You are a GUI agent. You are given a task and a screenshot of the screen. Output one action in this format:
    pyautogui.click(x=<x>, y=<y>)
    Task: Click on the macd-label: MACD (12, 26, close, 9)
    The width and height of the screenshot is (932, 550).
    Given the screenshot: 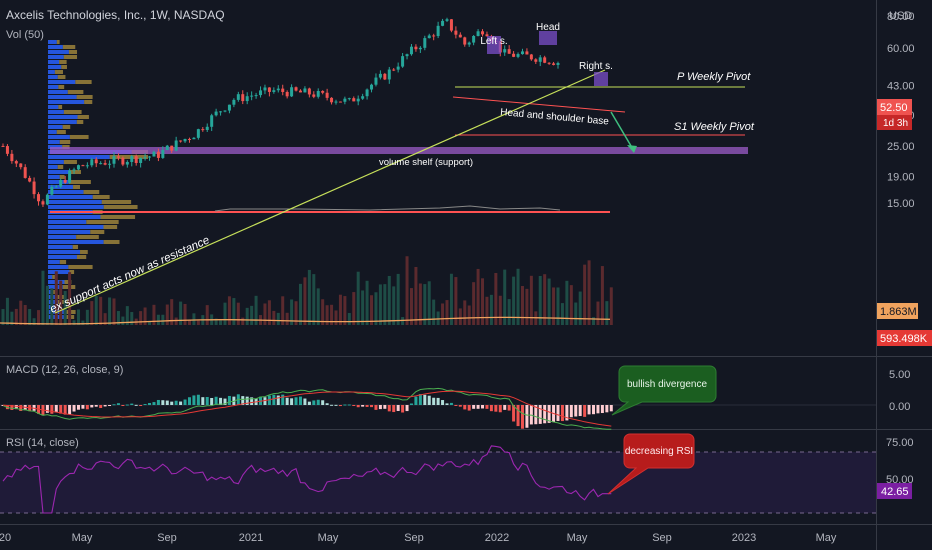 What is the action you would take?
    pyautogui.click(x=64, y=370)
    